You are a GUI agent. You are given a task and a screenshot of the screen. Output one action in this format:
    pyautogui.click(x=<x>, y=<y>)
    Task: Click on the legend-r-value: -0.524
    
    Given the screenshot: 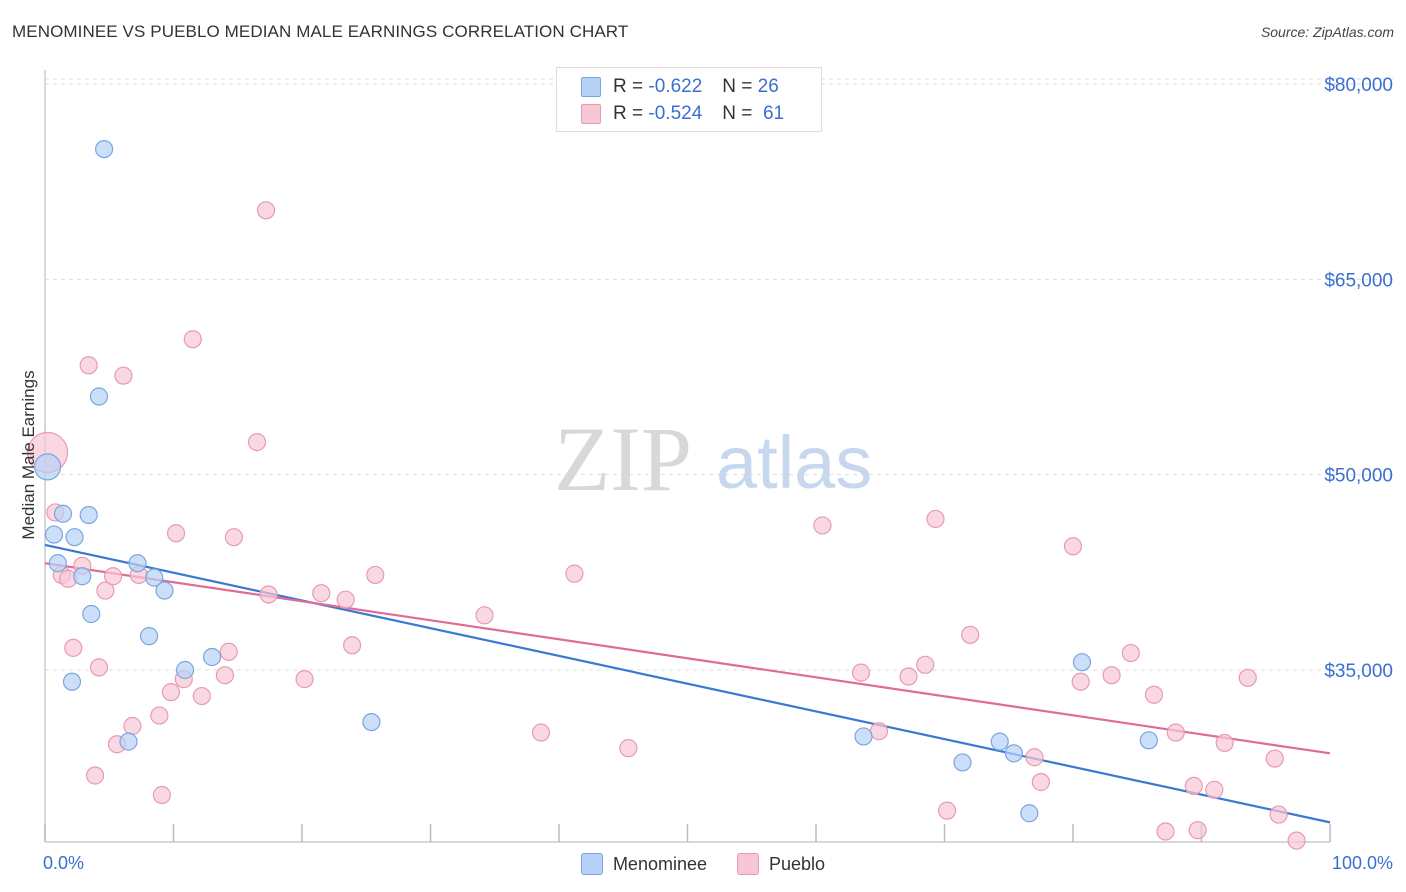 What is the action you would take?
    pyautogui.click(x=675, y=113)
    